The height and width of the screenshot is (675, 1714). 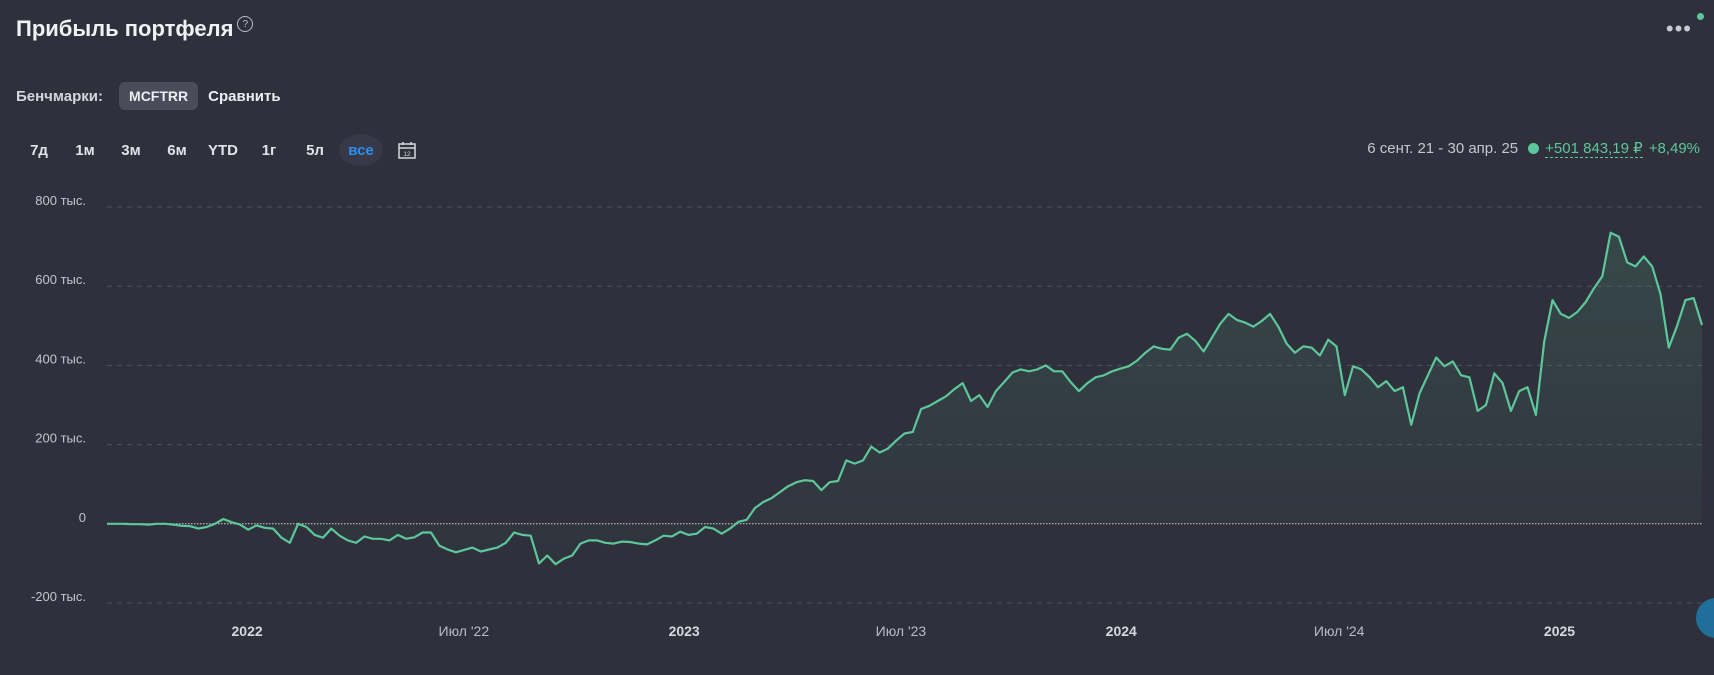 What do you see at coordinates (269, 150) in the screenshot?
I see `range-1y: 1г` at bounding box center [269, 150].